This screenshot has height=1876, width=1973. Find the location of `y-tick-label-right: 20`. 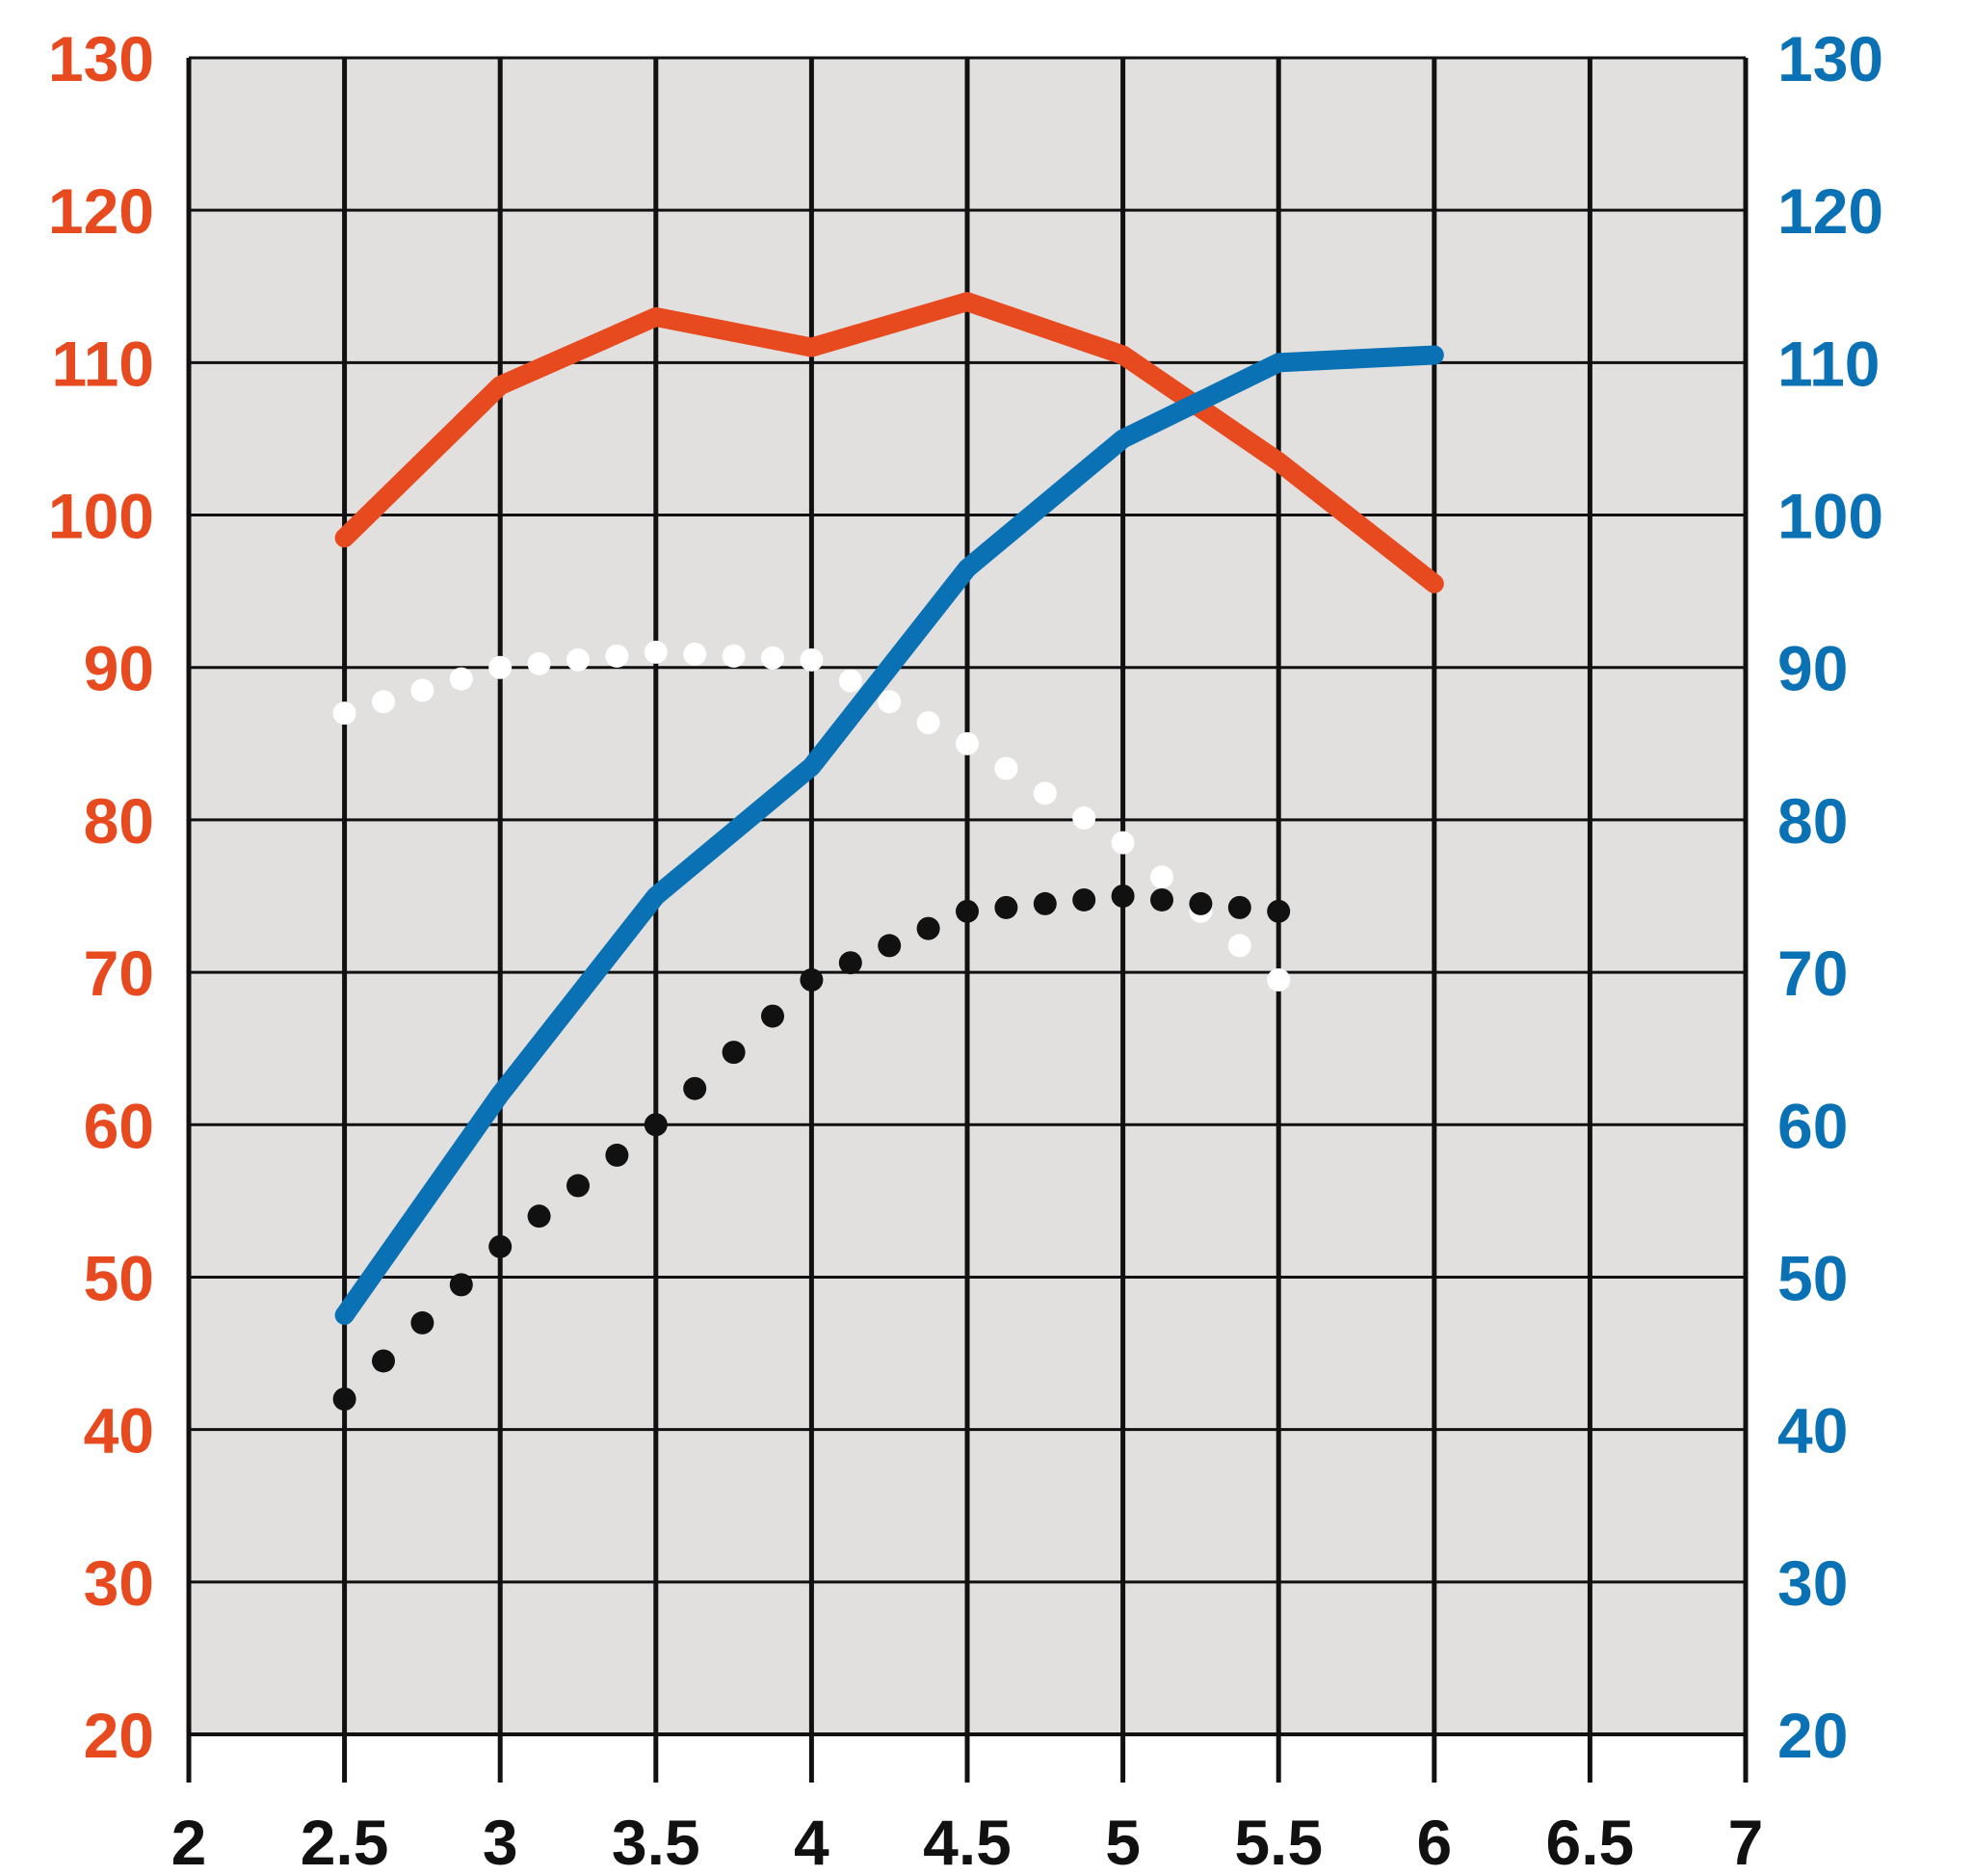

y-tick-label-right: 20 is located at coordinates (1812, 1735).